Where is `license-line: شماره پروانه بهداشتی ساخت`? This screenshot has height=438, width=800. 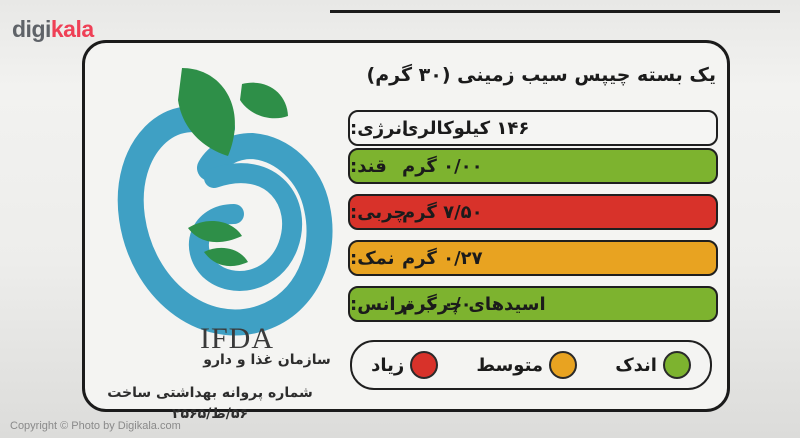 license-line: شماره پروانه بهداشتی ساخت is located at coordinates (210, 393).